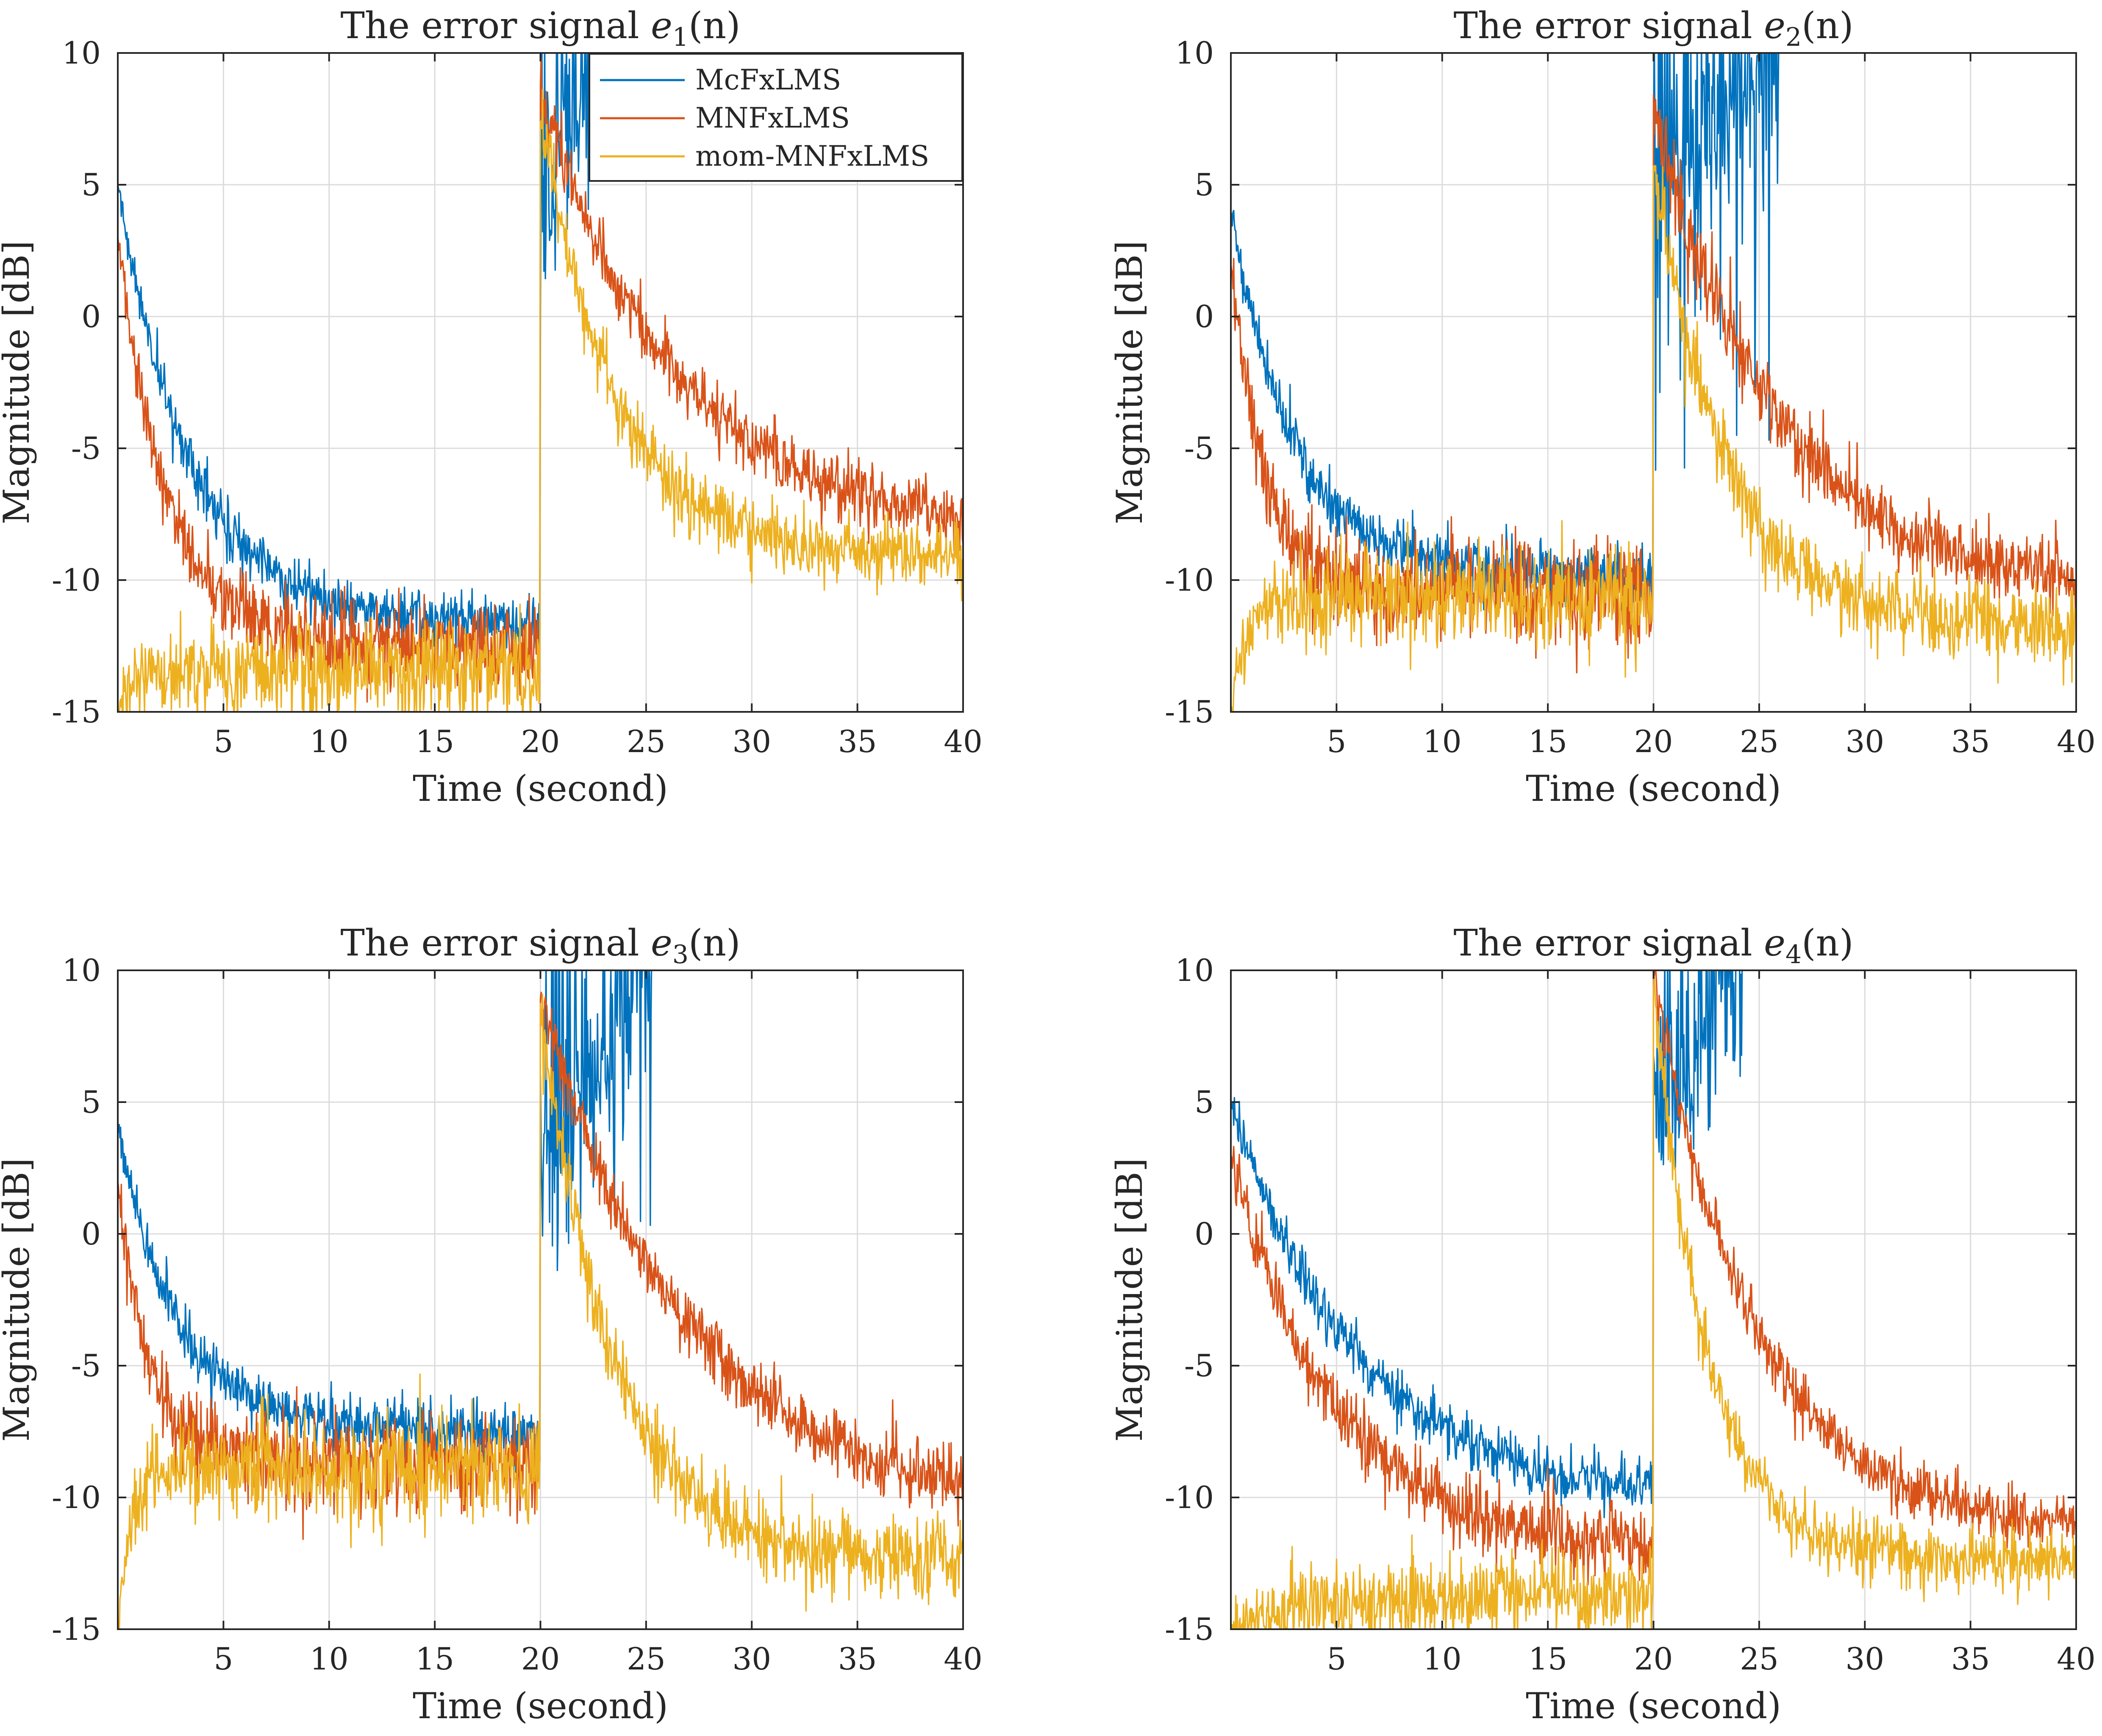 The width and height of the screenshot is (2102, 1736). What do you see at coordinates (680, 954) in the screenshot?
I see `title-subscript: 3` at bounding box center [680, 954].